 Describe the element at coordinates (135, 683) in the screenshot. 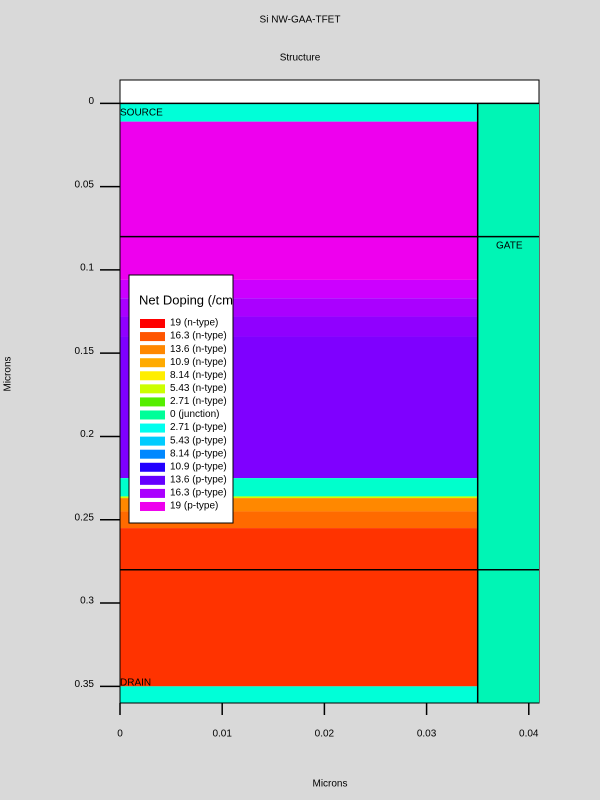

I see `region-label: DRAIN` at that location.